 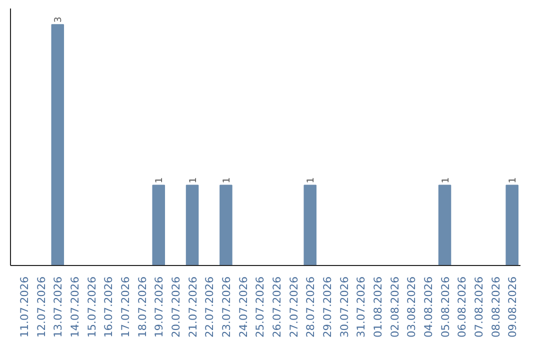 What do you see at coordinates (260, 307) in the screenshot?
I see `x-tick-label: 25.07.2026` at bounding box center [260, 307].